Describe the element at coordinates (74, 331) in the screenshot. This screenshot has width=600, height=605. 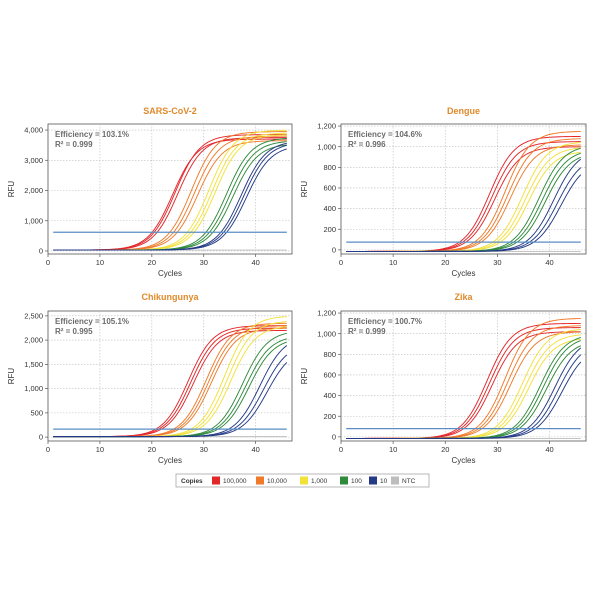
I see `r2-annotation: R² = 0.995` at that location.